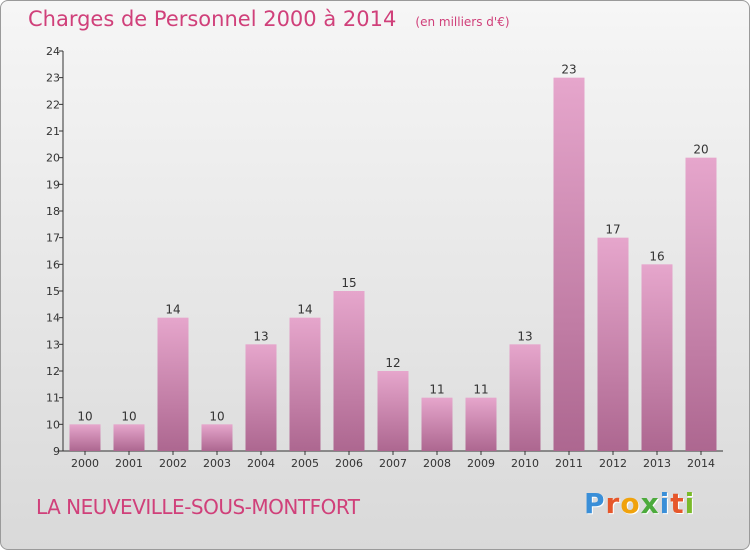 This screenshot has height=550, width=750. Describe the element at coordinates (481, 463) in the screenshot. I see `x-tick-label: 2009` at that location.